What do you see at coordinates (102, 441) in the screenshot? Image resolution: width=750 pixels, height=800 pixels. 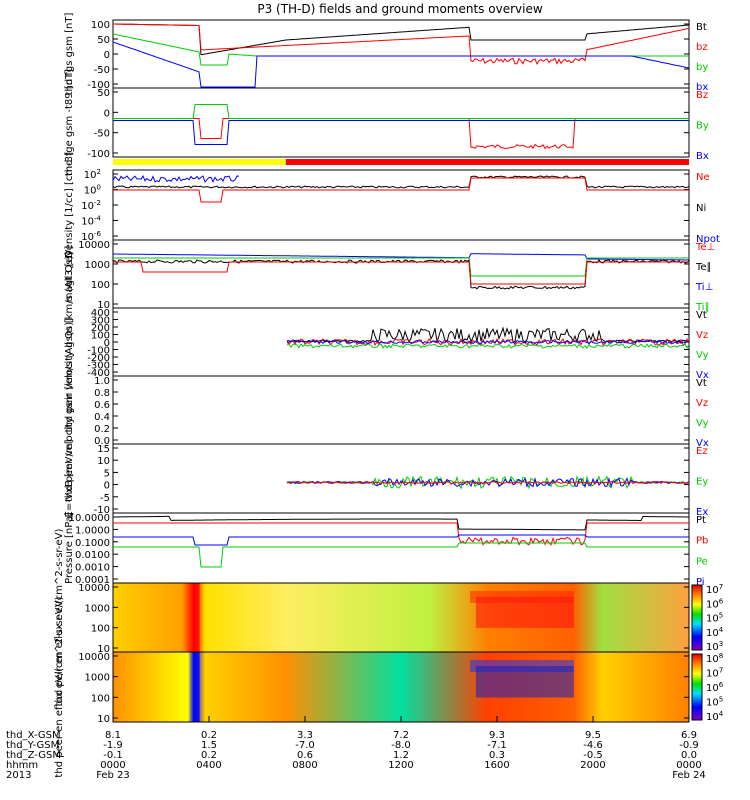 I see `y-tick-label: 0.0` at bounding box center [102, 441].